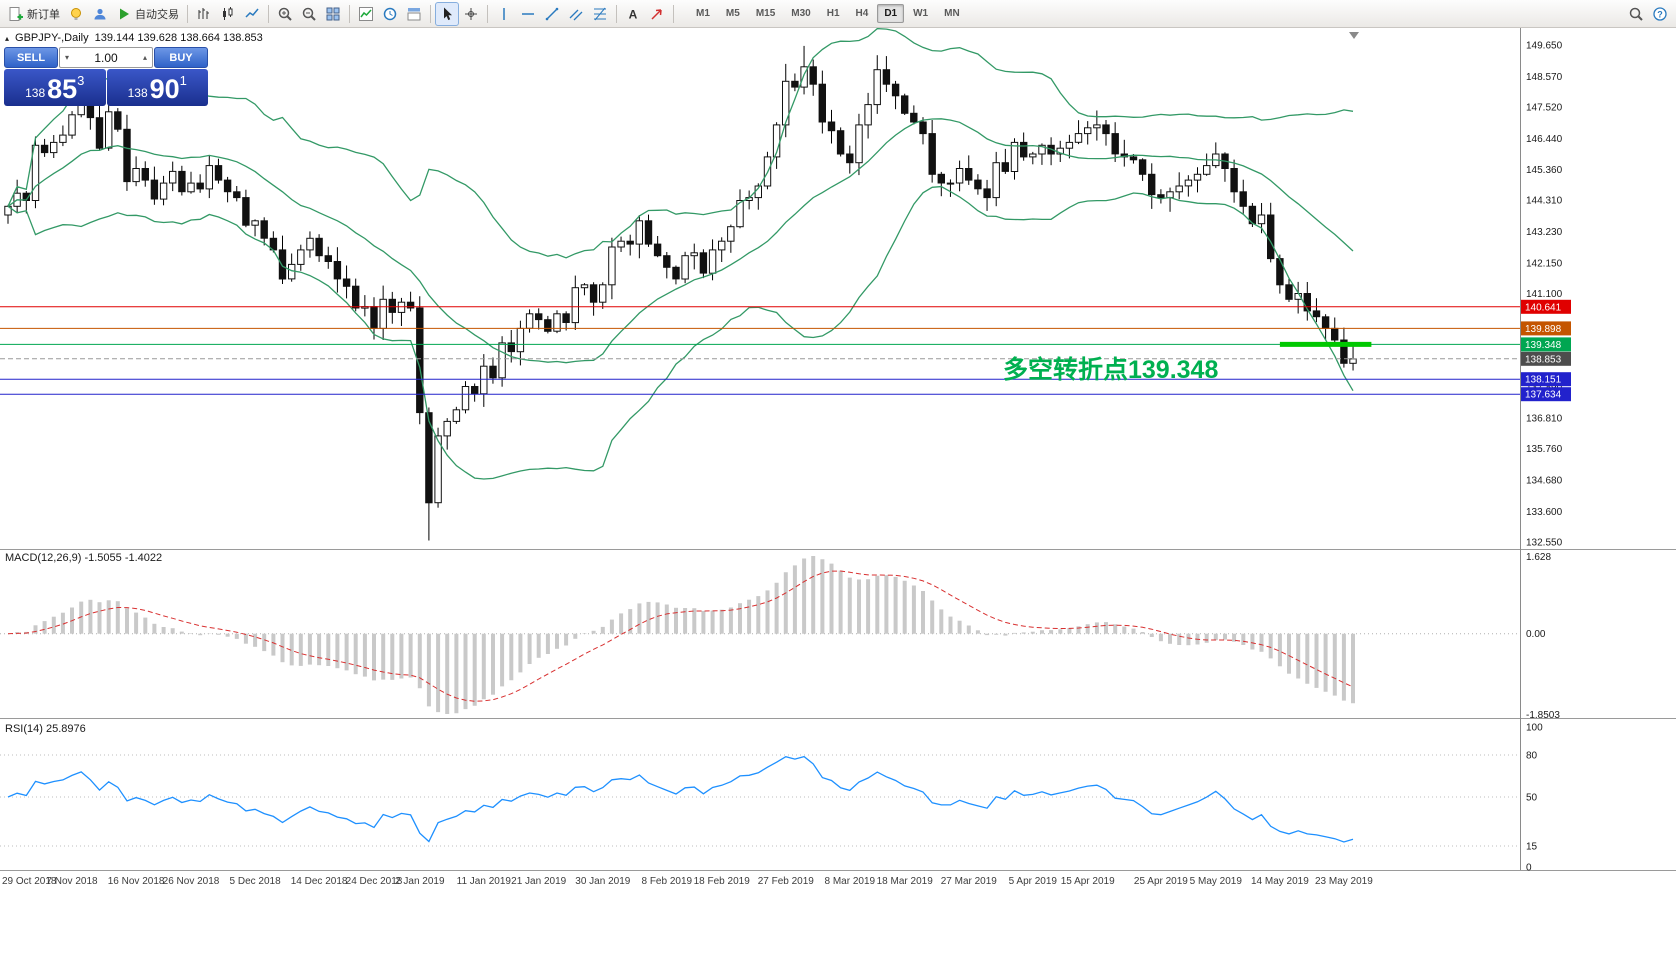  I want to click on hline-icon, so click(528, 14).